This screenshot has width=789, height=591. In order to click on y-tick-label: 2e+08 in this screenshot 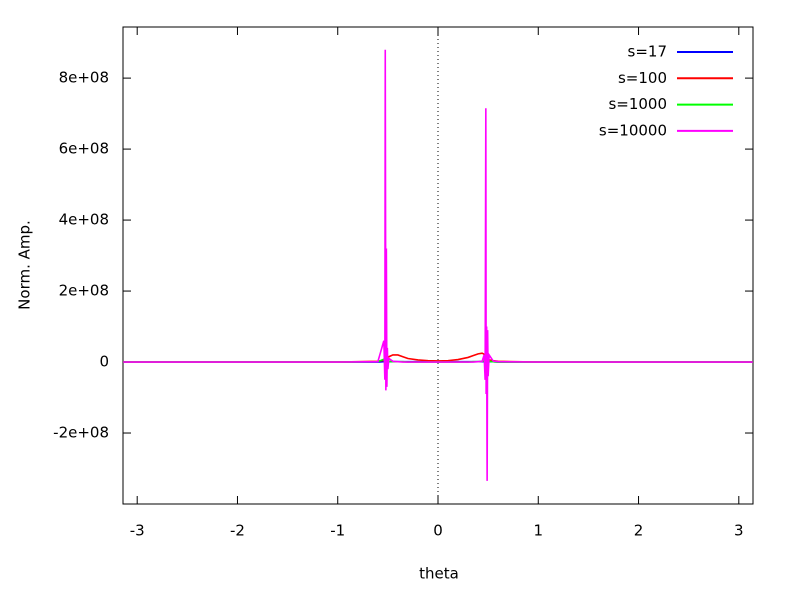, I will do `click(84, 291)`.